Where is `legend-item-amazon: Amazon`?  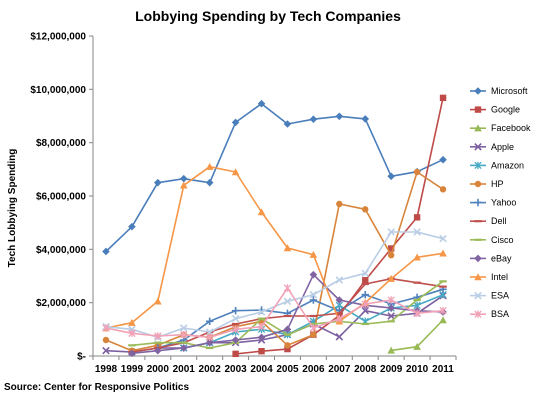
legend-item-amazon: Amazon is located at coordinates (497, 165).